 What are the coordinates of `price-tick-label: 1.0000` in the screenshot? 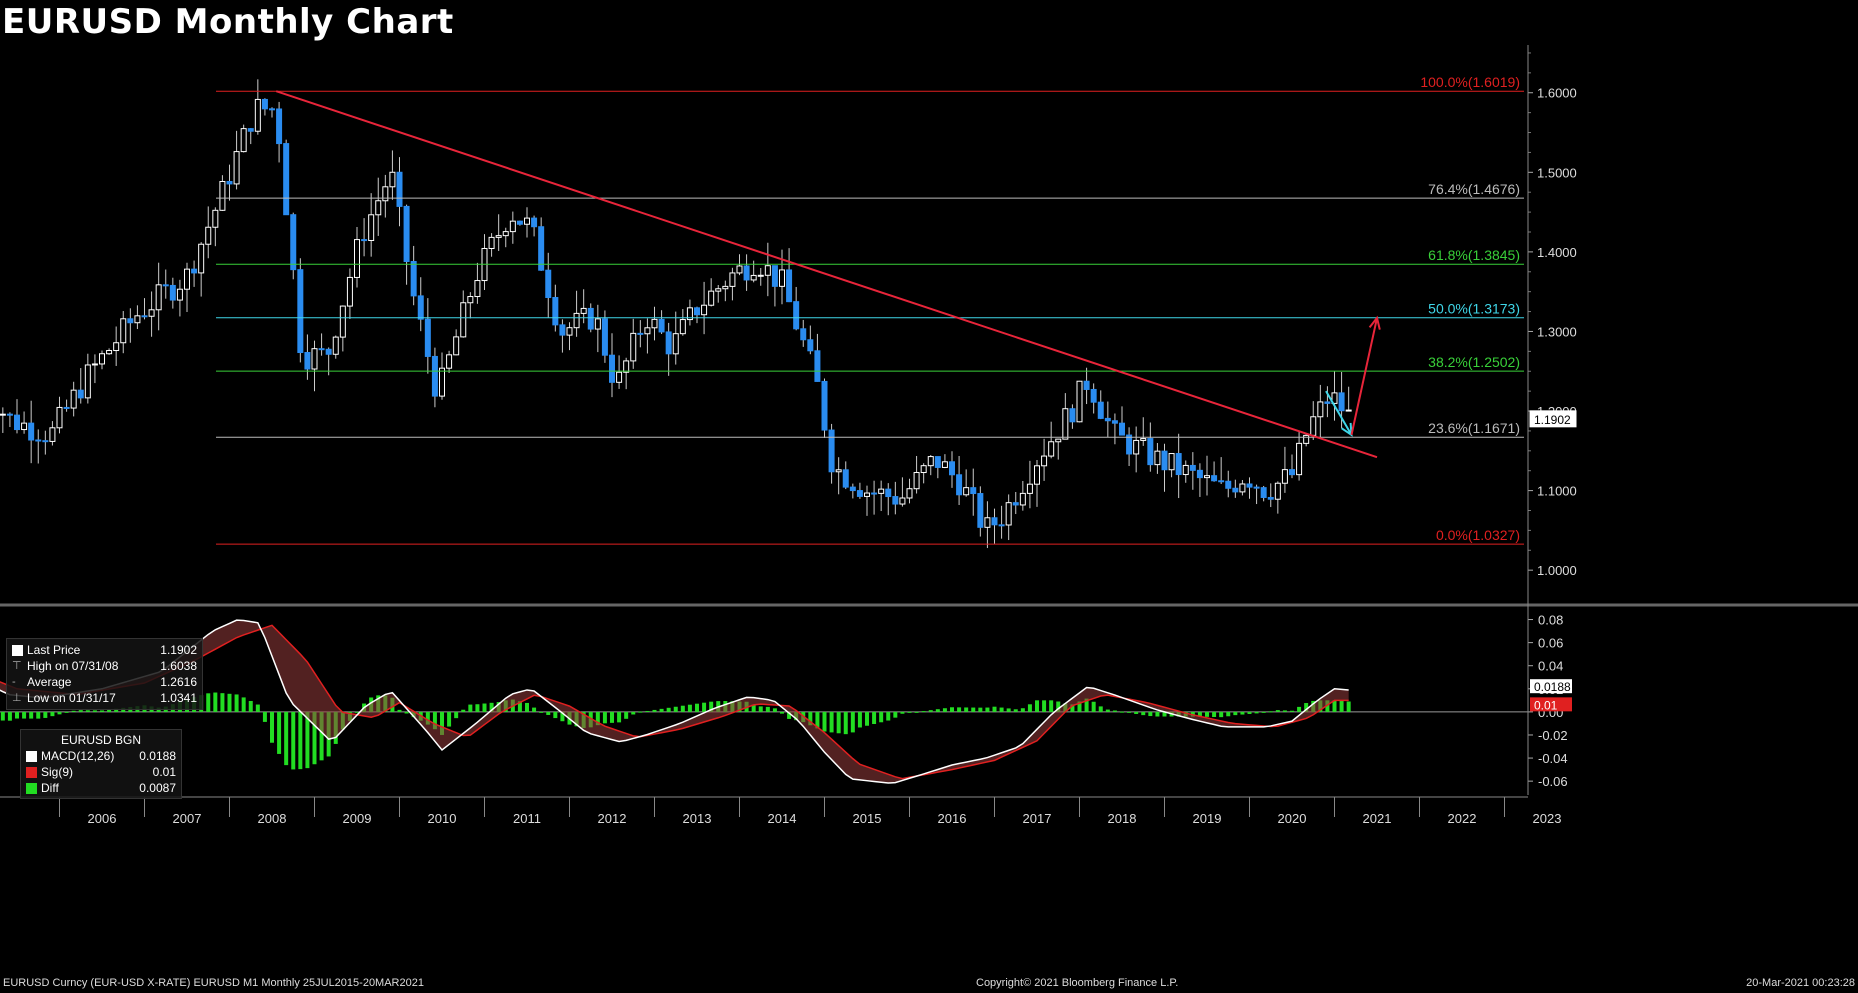 It's located at (1557, 570).